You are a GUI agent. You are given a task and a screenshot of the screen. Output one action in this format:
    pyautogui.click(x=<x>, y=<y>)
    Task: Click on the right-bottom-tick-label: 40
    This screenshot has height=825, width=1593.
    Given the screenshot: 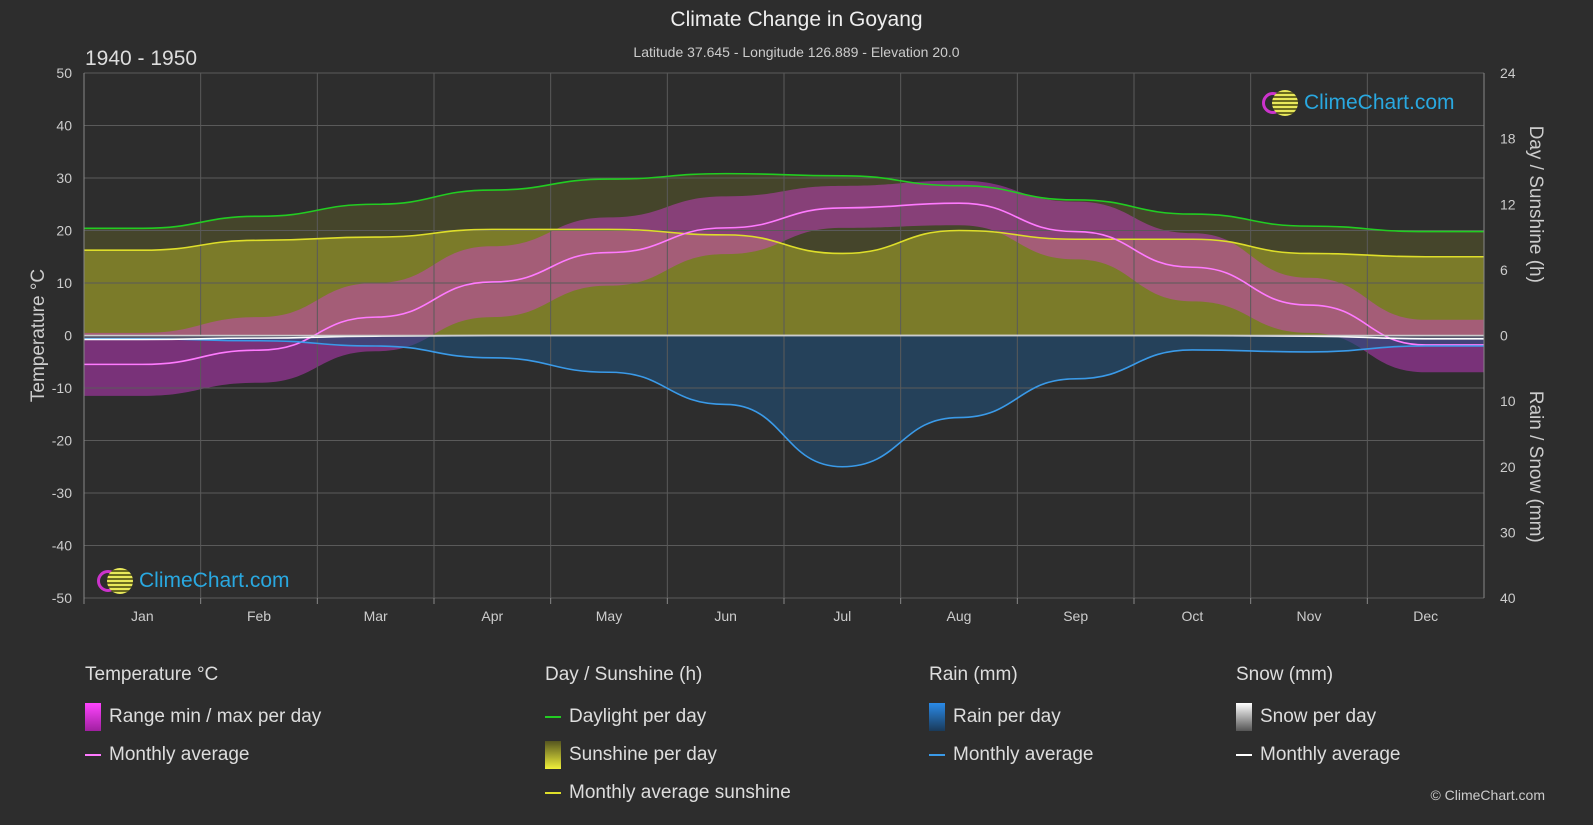 What is the action you would take?
    pyautogui.click(x=1508, y=598)
    